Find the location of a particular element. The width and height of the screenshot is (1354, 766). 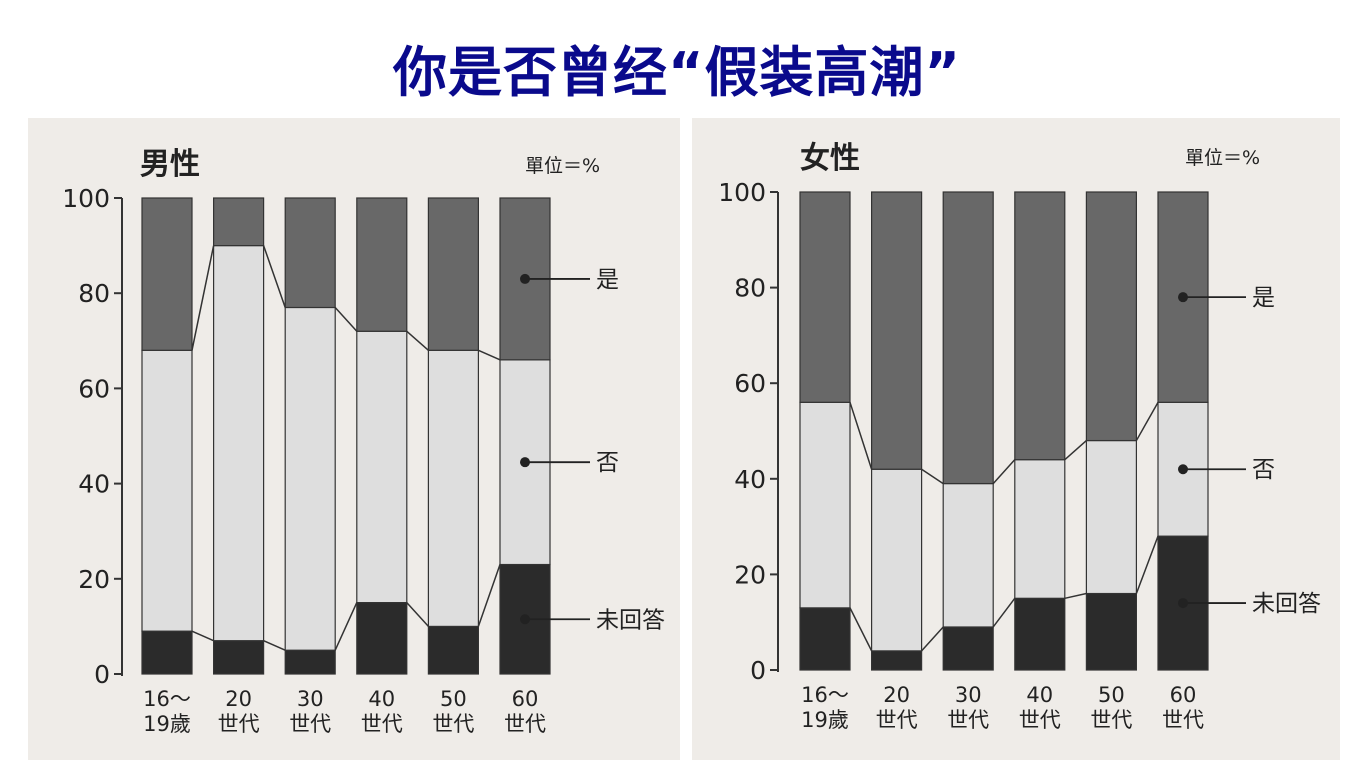

chart-title: 男性 is located at coordinates (170, 164).